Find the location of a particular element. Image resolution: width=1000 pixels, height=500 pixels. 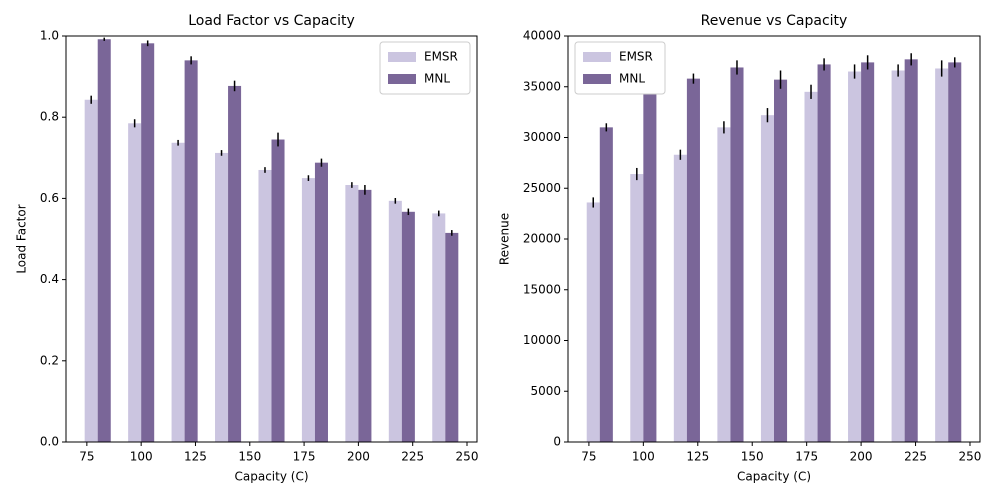

y-axis-label: Load Factor is located at coordinates (22, 238).